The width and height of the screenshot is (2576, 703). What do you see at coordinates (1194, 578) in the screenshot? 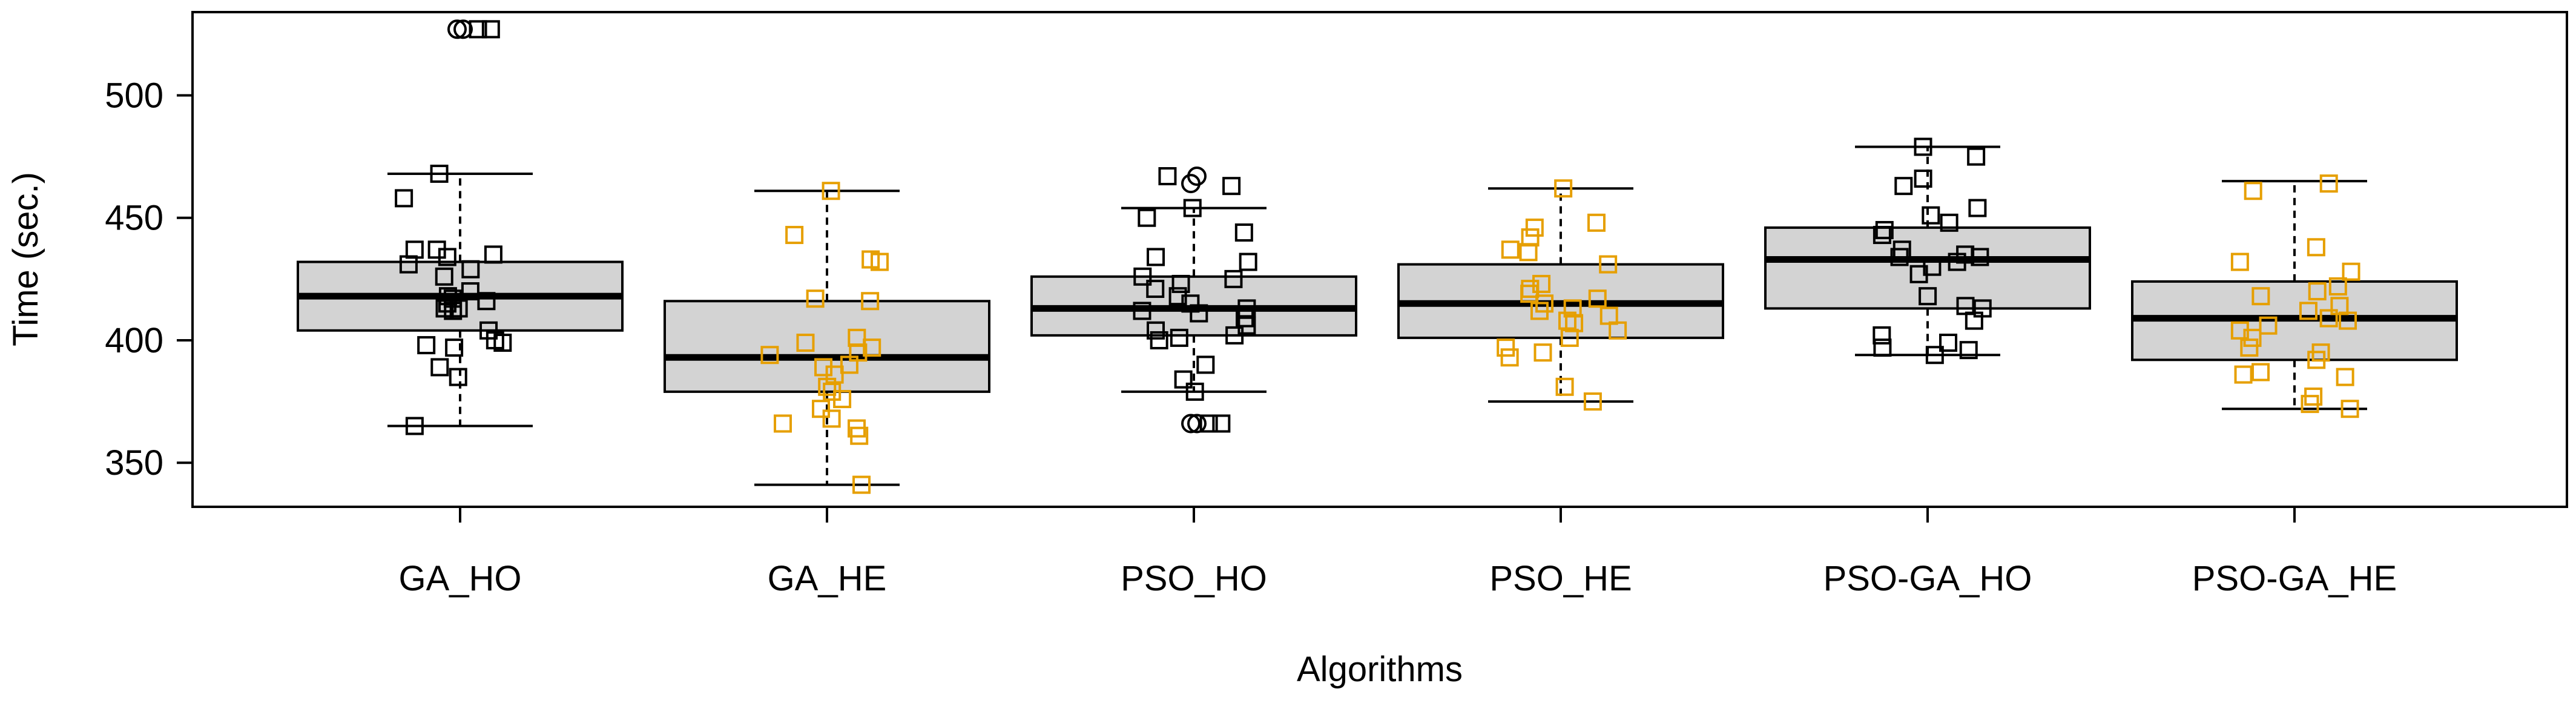
I see `x-tick-label: PSO_HO` at bounding box center [1194, 578].